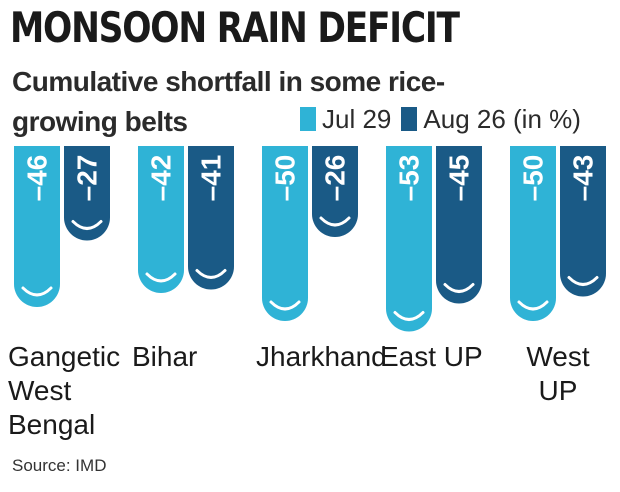  Describe the element at coordinates (321, 356) in the screenshot. I see `category-label-3: Jharkhand` at that location.